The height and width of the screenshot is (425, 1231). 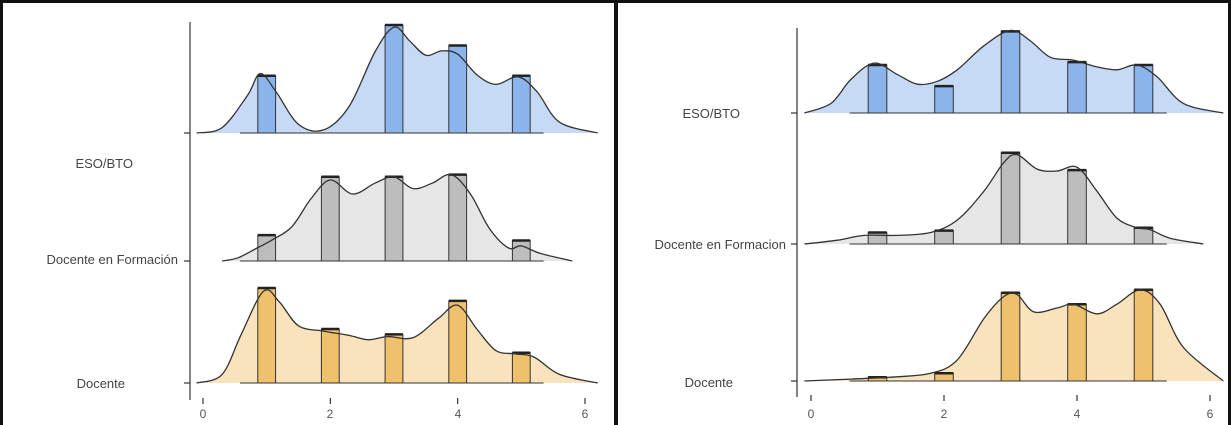 What do you see at coordinates (720, 244) in the screenshot?
I see `y-category-label: Docente en Formacion` at bounding box center [720, 244].